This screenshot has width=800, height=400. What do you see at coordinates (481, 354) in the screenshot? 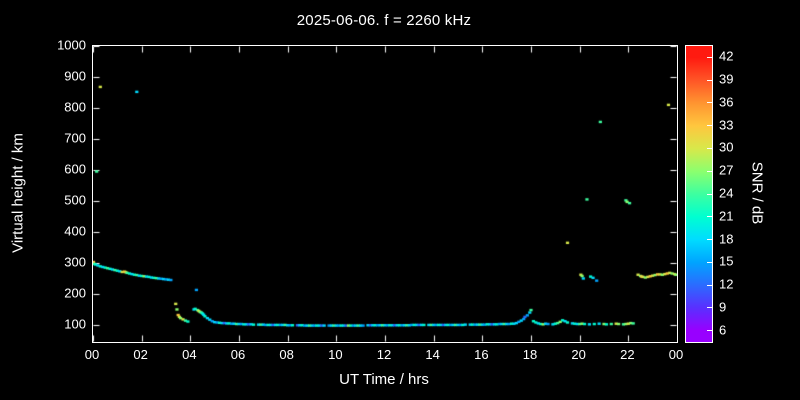
I see `x-tick-label: 16` at bounding box center [481, 354].